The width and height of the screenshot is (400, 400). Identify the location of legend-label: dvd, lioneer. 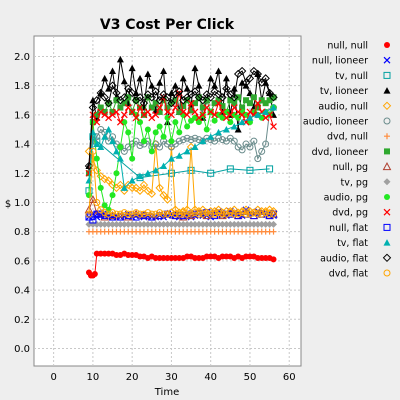
(340, 152).